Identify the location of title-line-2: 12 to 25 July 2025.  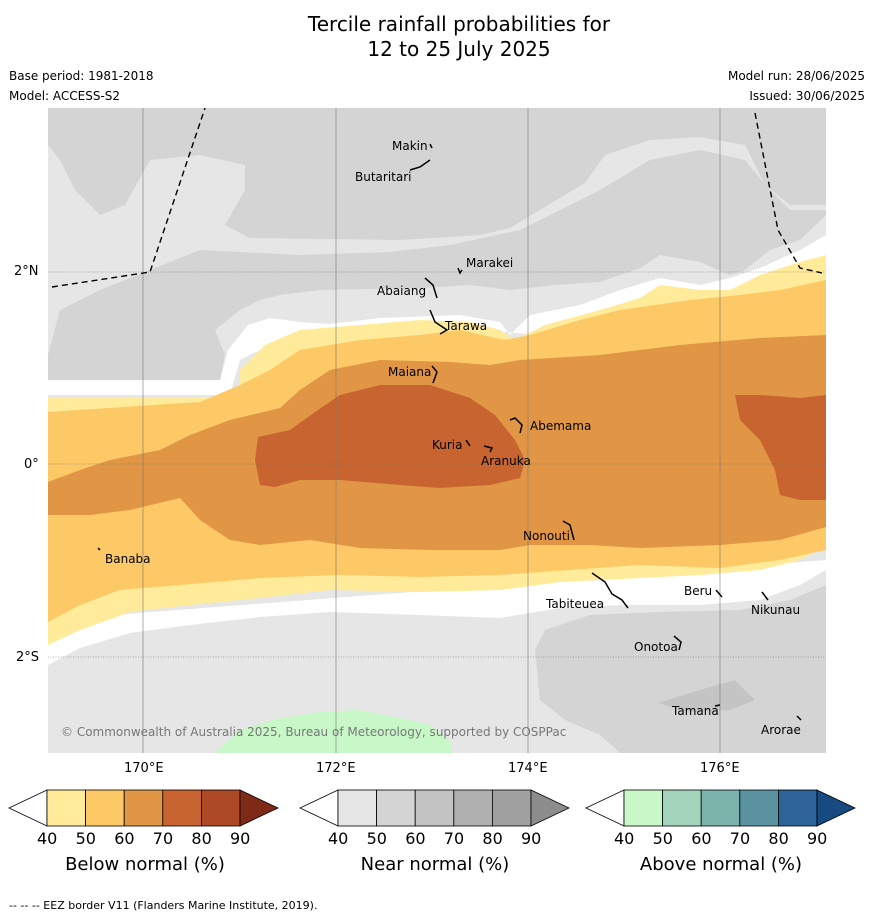
(459, 49).